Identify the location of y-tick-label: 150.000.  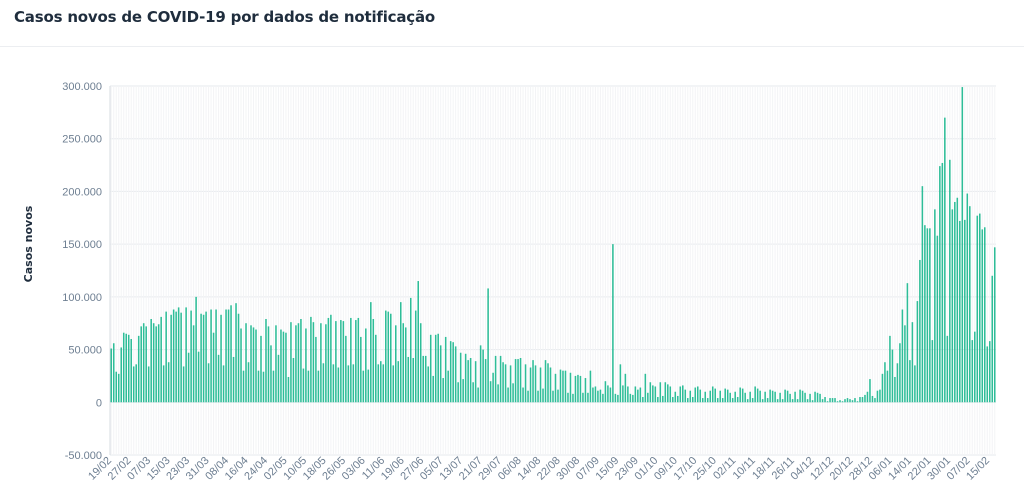
(82, 245).